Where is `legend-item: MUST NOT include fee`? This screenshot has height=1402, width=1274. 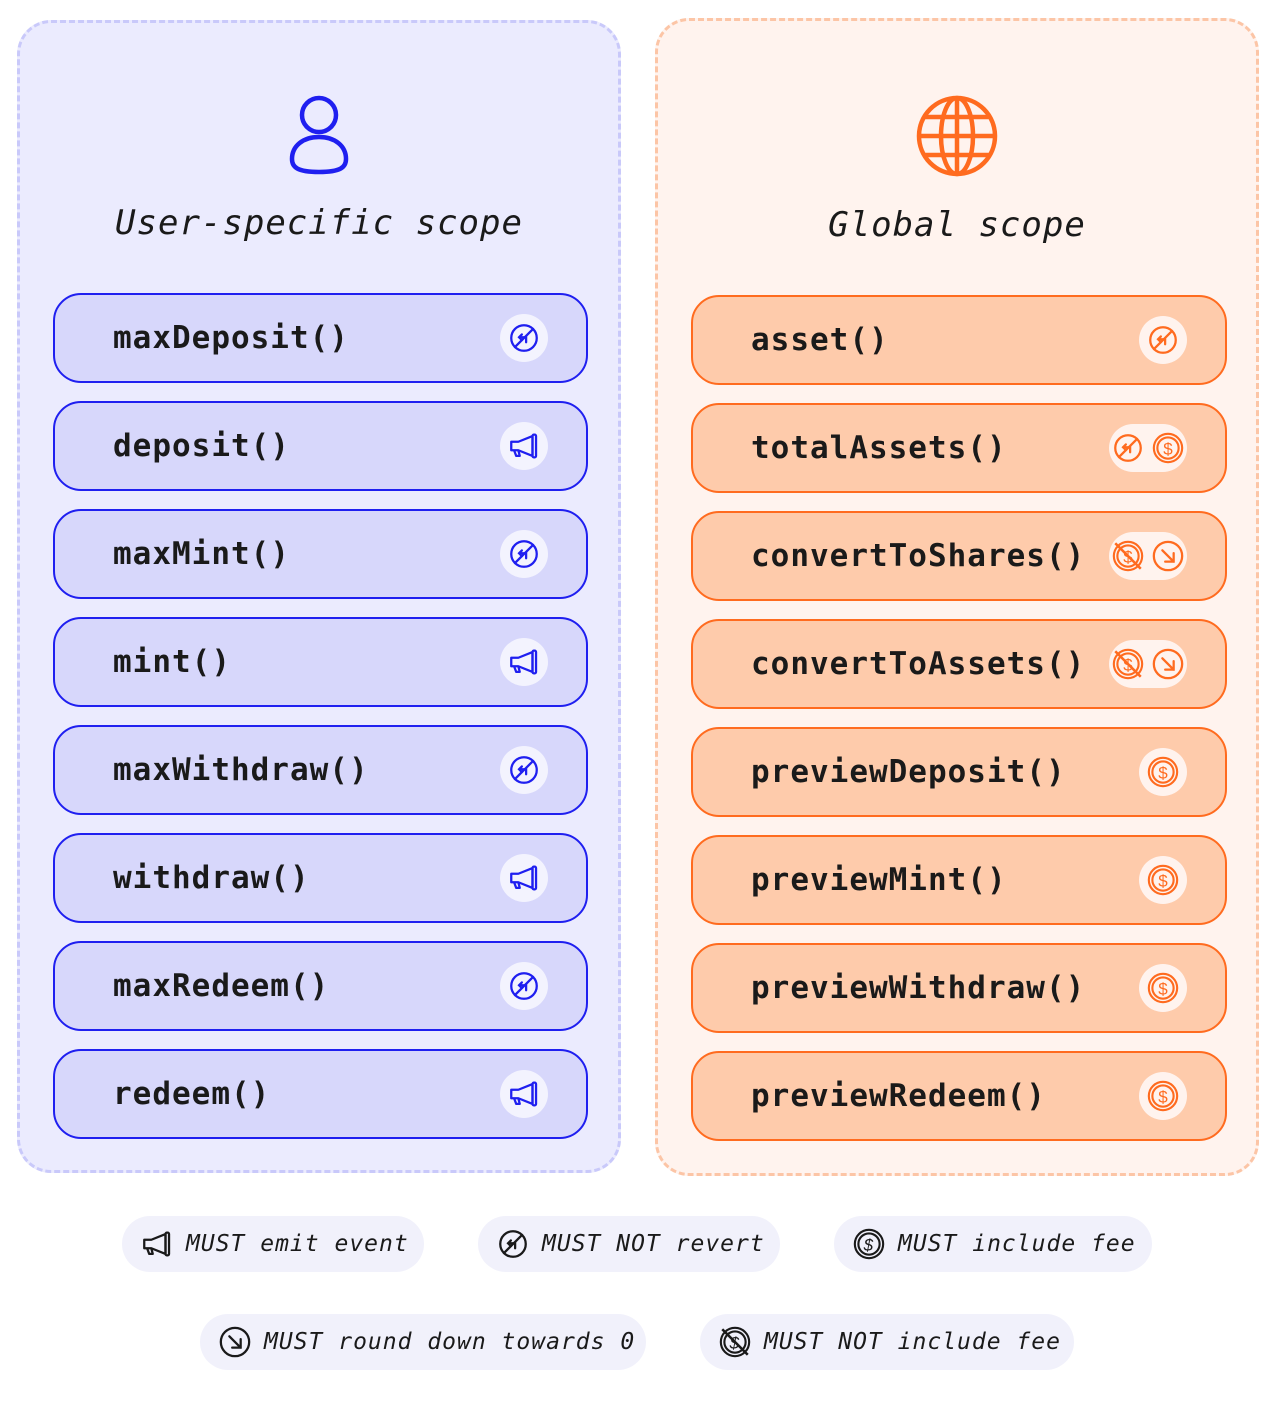 legend-item: MUST NOT include fee is located at coordinates (887, 1342).